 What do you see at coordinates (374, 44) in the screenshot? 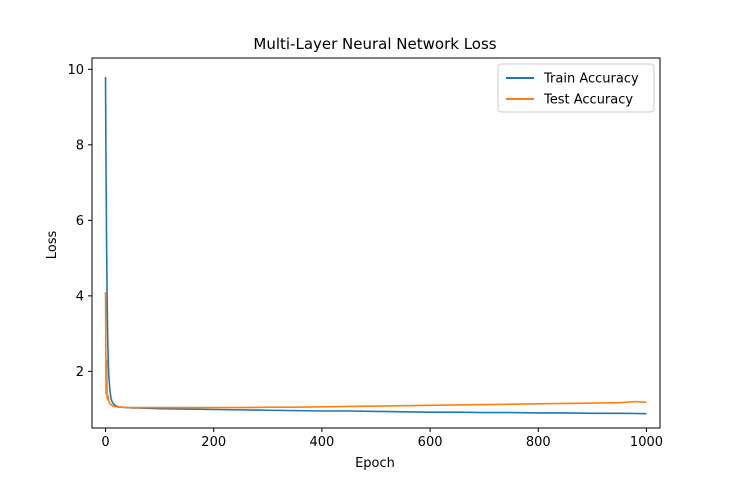
I see `chart-title: Multi-Layer Neural Network Loss` at bounding box center [374, 44].